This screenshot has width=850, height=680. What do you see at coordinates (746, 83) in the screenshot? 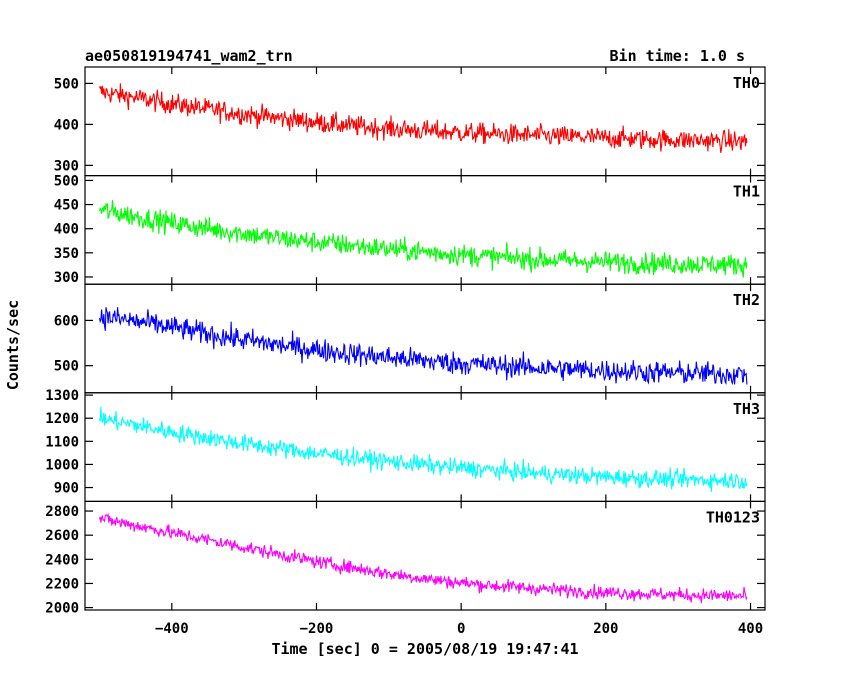
I see `panel-label: TH0` at bounding box center [746, 83].